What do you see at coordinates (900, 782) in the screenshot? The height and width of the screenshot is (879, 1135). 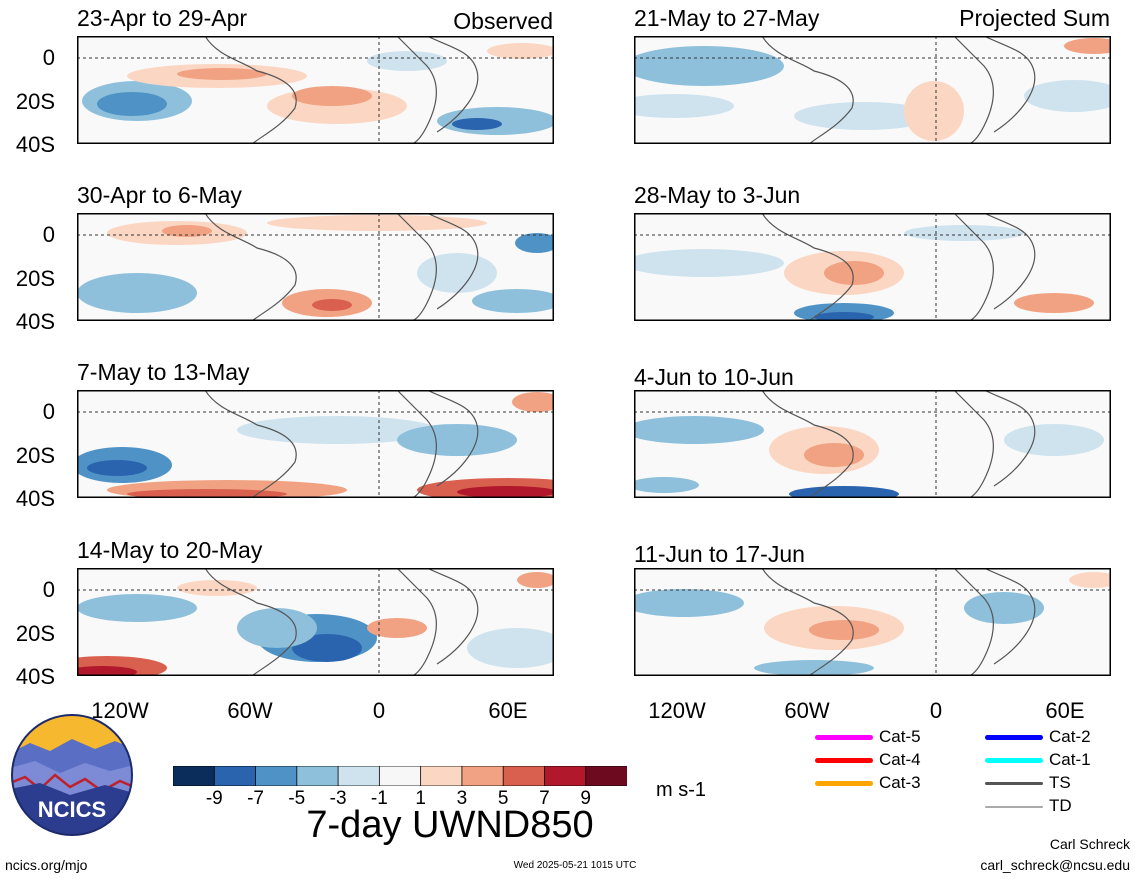 I see `legend-label: Cat-3` at bounding box center [900, 782].